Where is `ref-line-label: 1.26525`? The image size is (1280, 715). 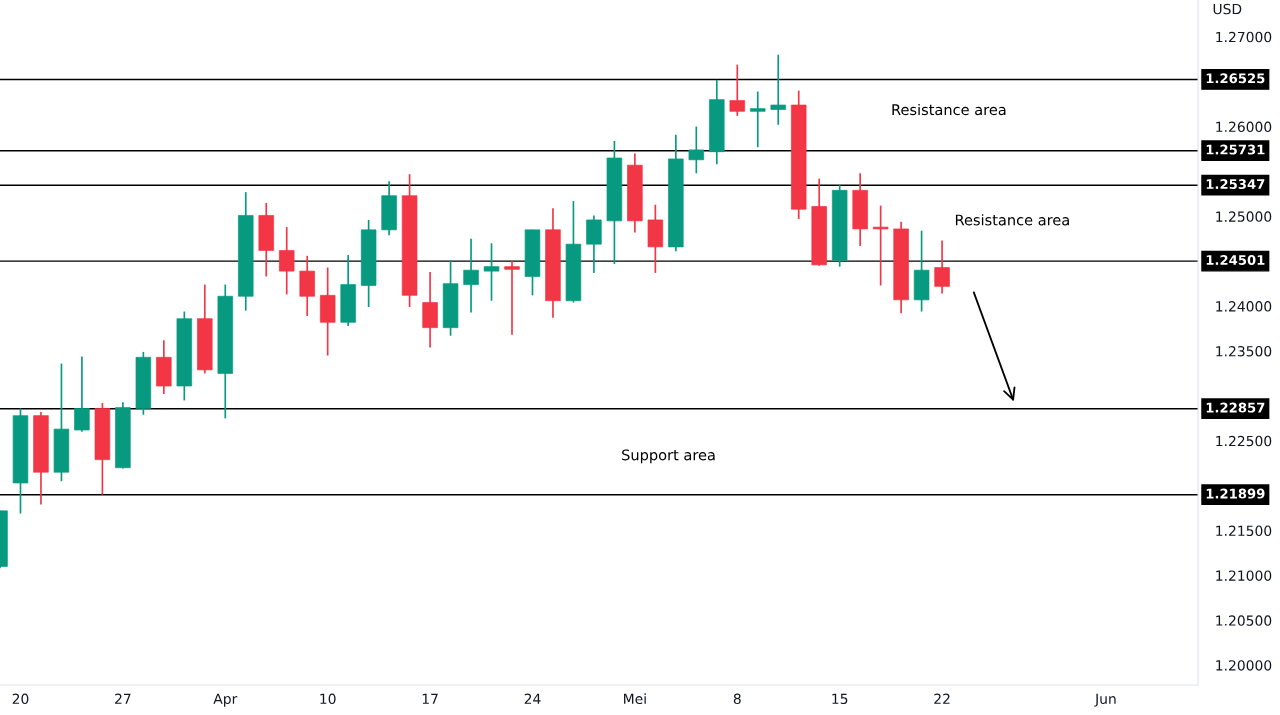
ref-line-label: 1.26525 is located at coordinates (1235, 78).